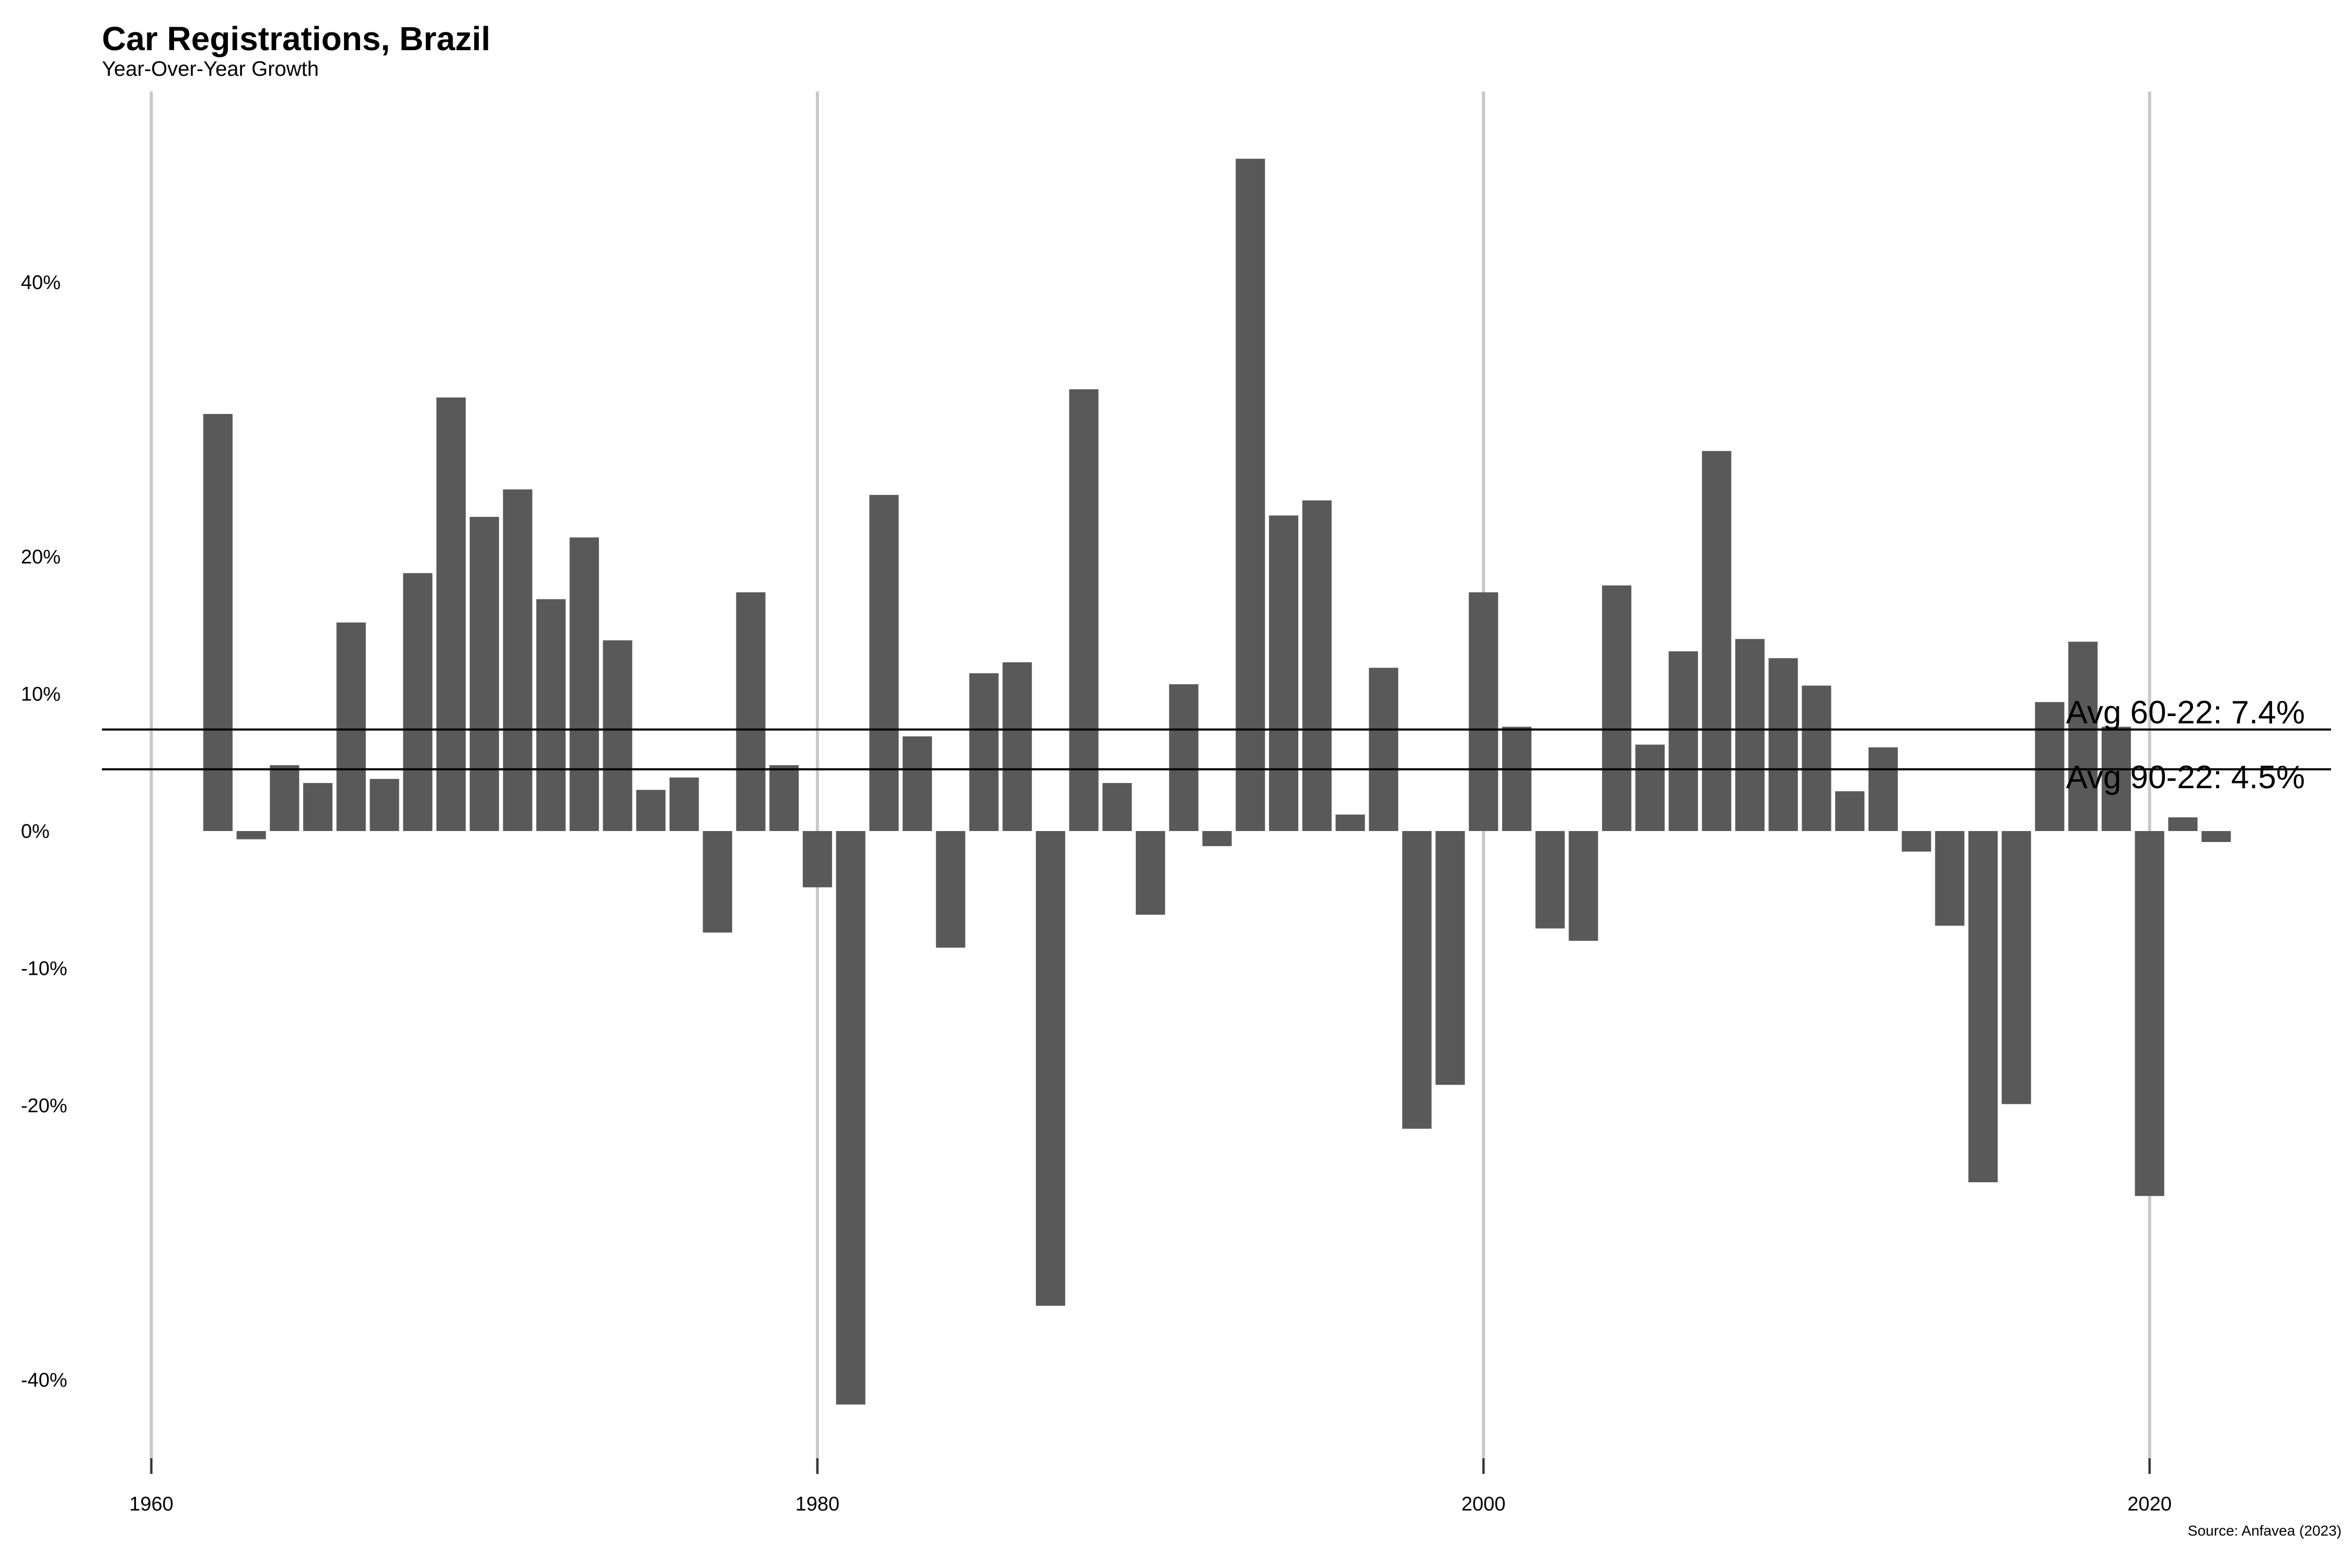  I want to click on bar-2017, so click(2050, 766).